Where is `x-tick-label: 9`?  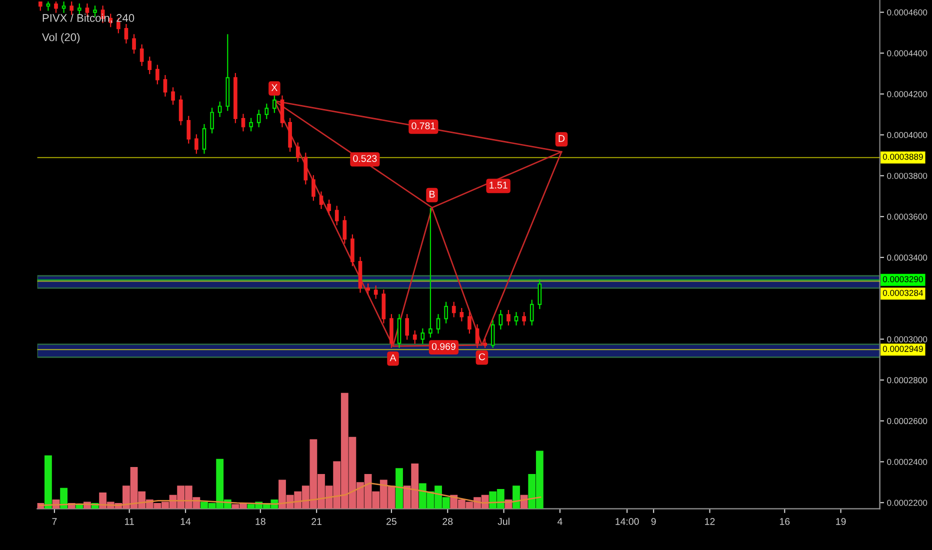
x-tick-label: 9 is located at coordinates (653, 521).